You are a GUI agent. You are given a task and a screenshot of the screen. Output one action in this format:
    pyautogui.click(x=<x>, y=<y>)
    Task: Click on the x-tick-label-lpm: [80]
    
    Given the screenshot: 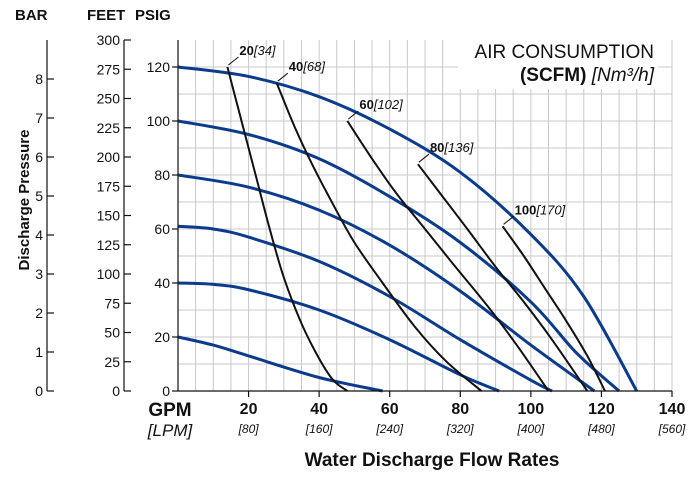 What is the action you would take?
    pyautogui.click(x=249, y=429)
    